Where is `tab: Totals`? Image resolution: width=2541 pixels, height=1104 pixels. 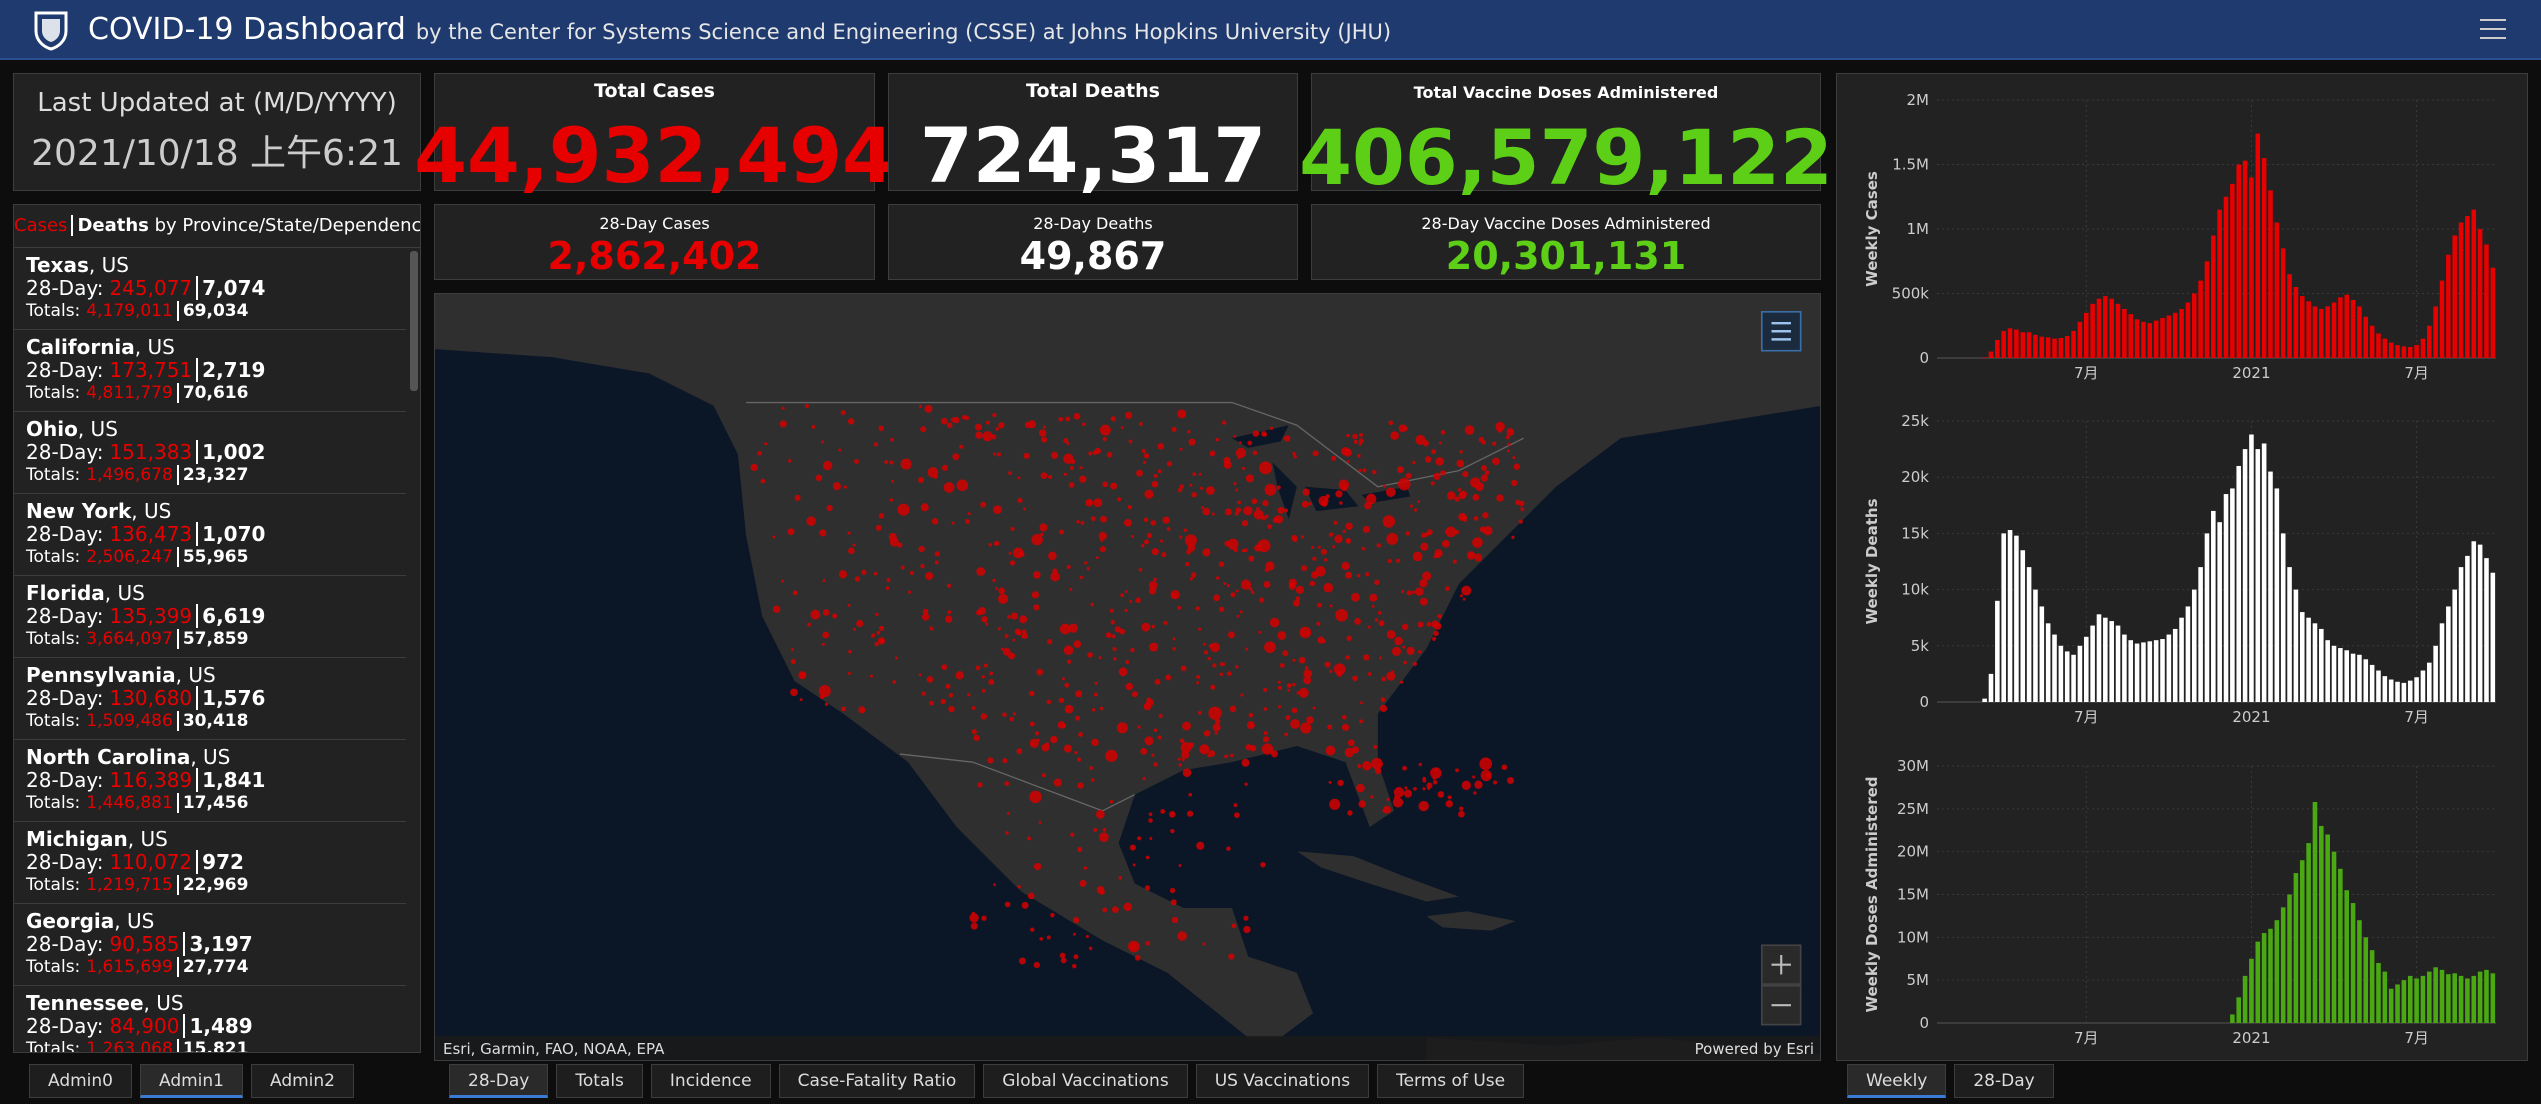
tab: Totals is located at coordinates (599, 1081).